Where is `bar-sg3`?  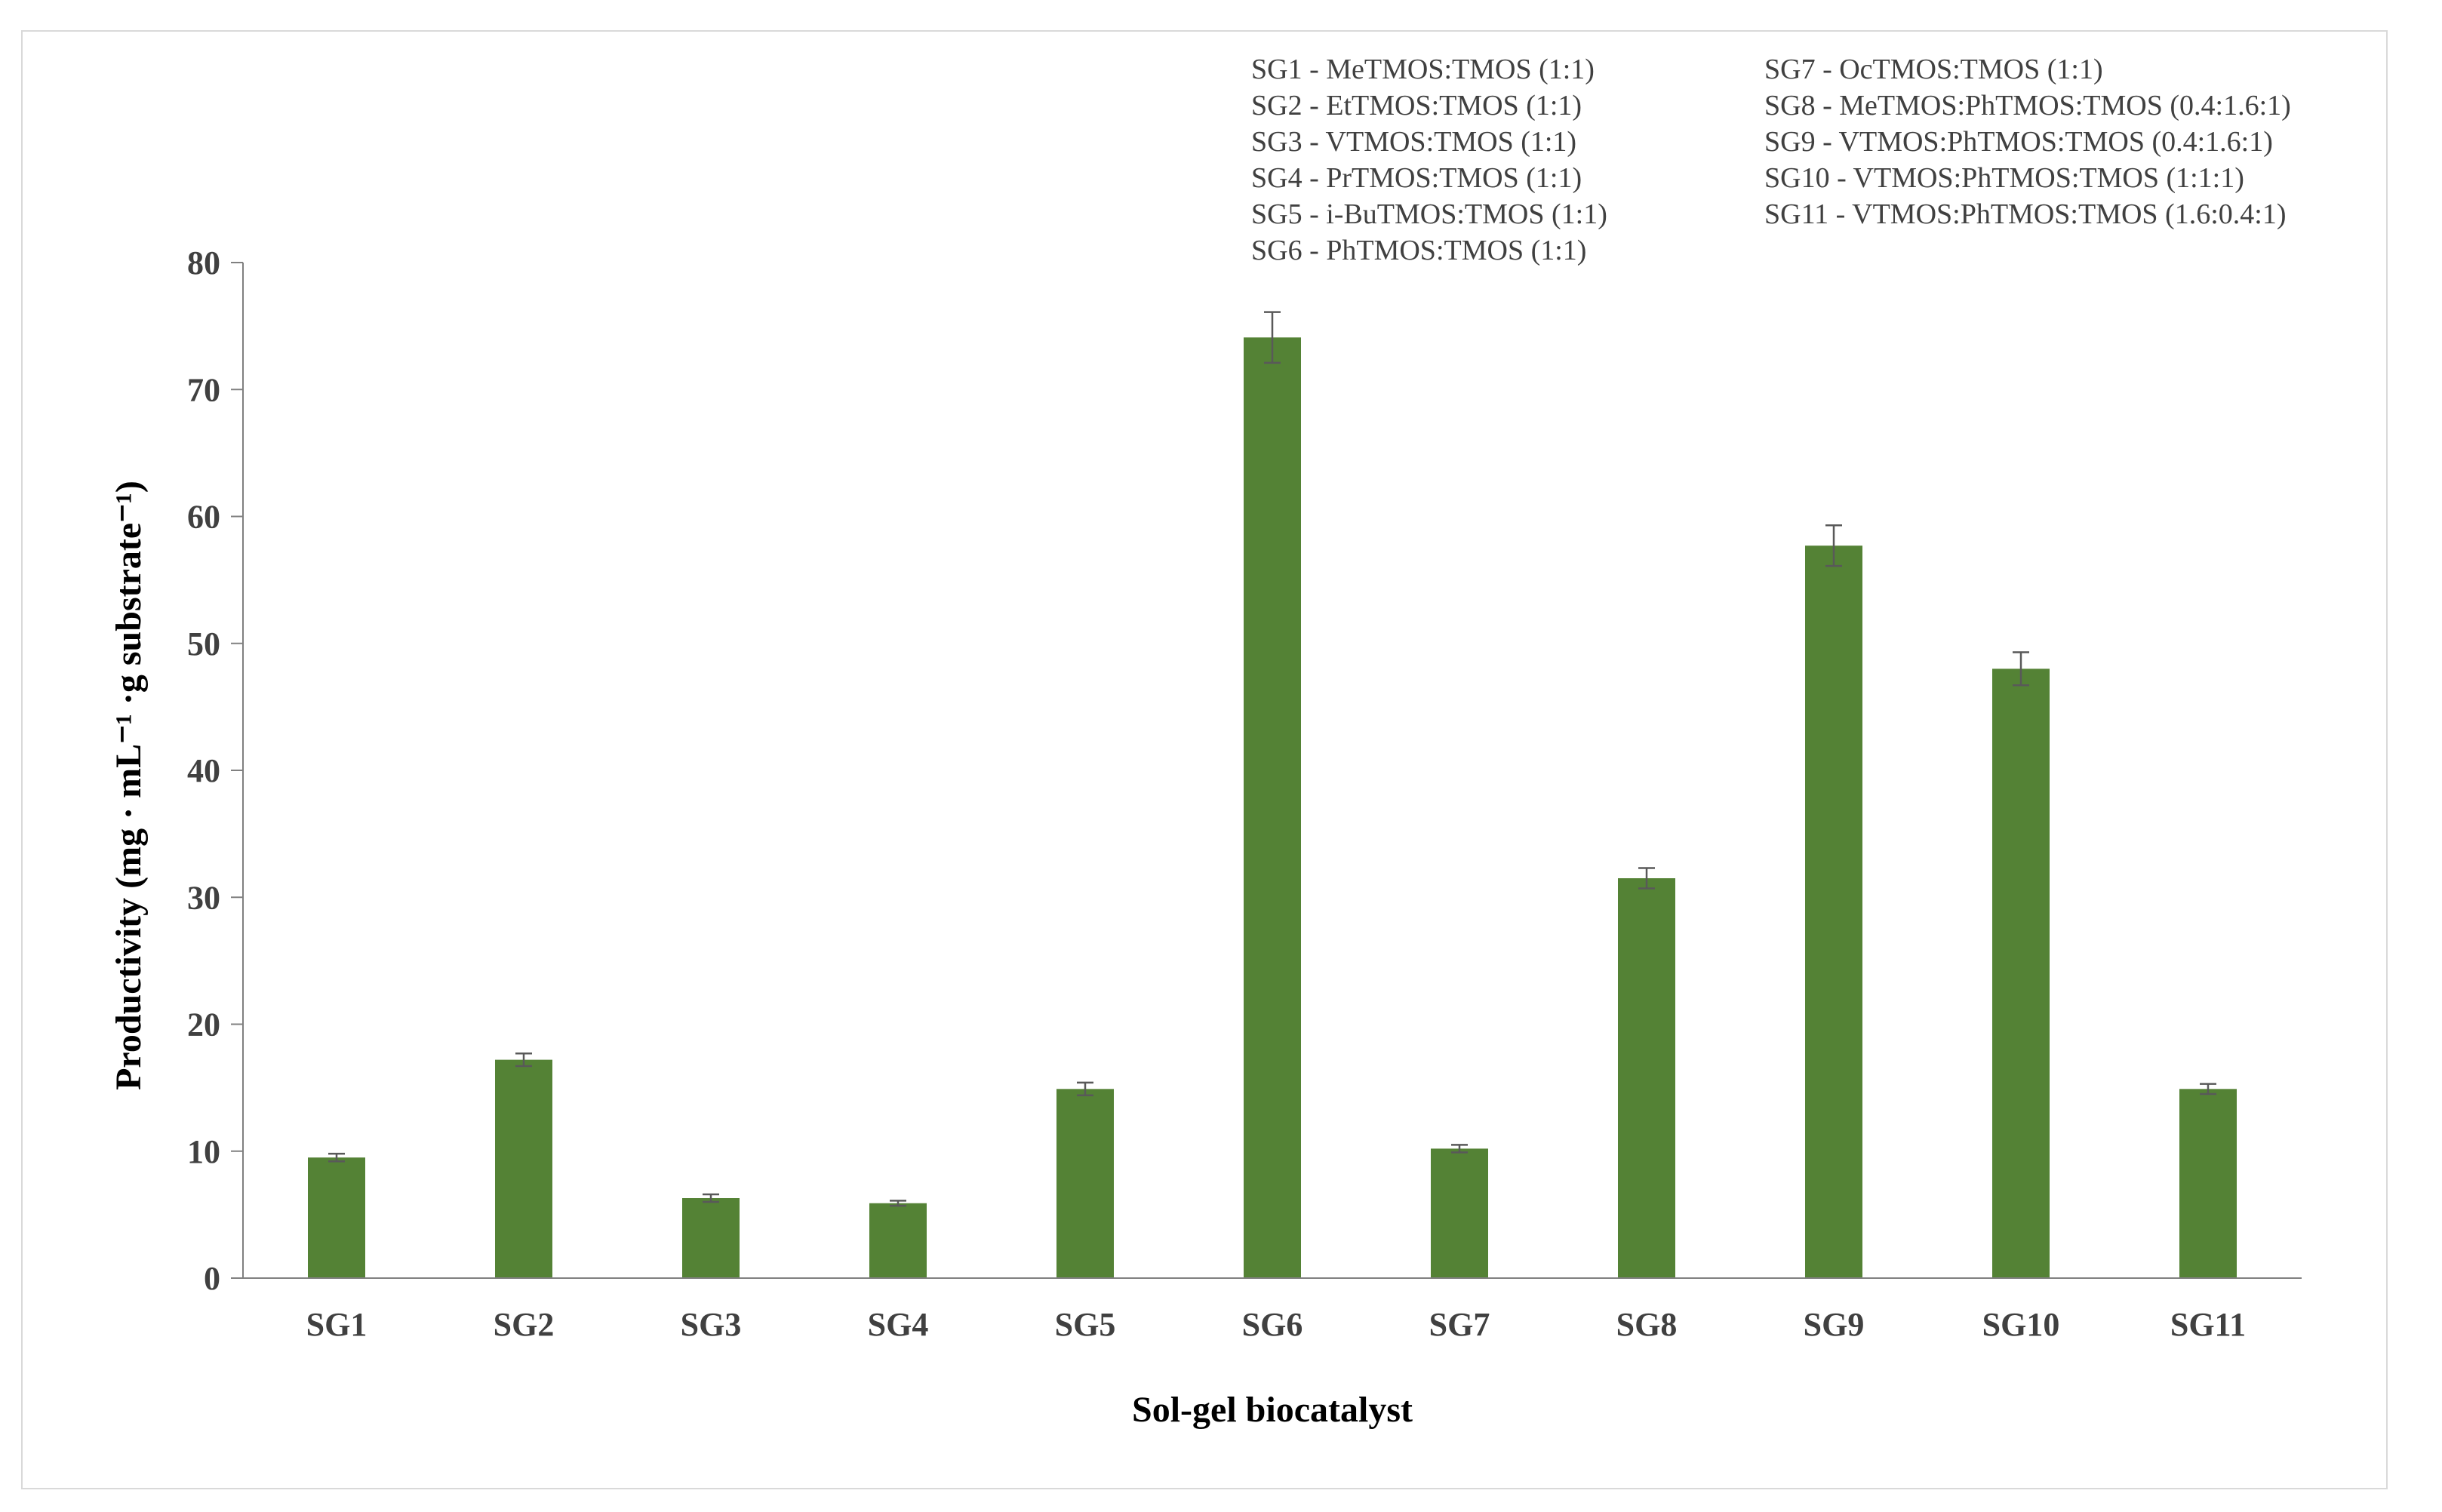
bar-sg3 is located at coordinates (711, 1238).